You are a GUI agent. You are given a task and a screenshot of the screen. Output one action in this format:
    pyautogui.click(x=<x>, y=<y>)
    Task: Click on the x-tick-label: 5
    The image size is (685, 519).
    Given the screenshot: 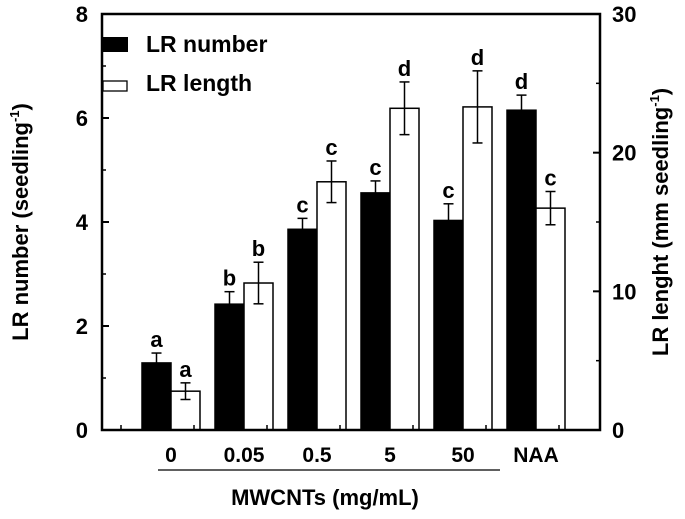 What is the action you would take?
    pyautogui.click(x=390, y=455)
    